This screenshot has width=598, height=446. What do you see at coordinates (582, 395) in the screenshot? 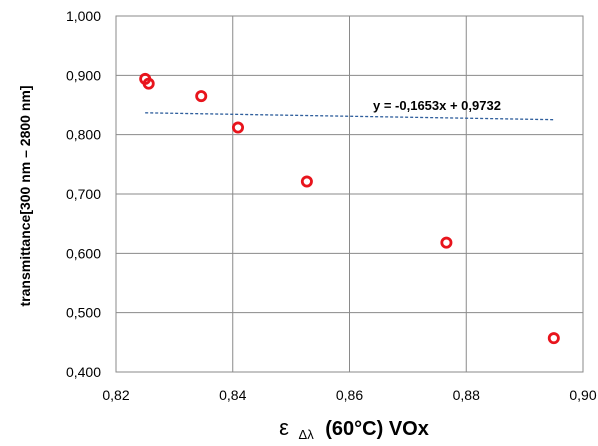
I see `x-tick-label: 0,90` at bounding box center [582, 395].